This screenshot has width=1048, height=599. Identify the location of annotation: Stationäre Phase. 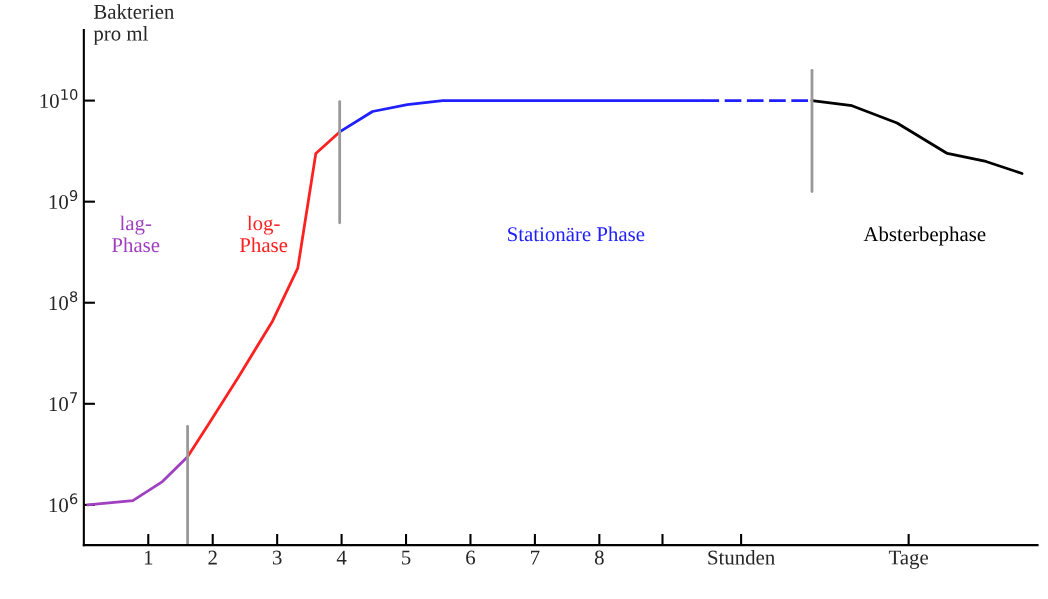
(576, 234).